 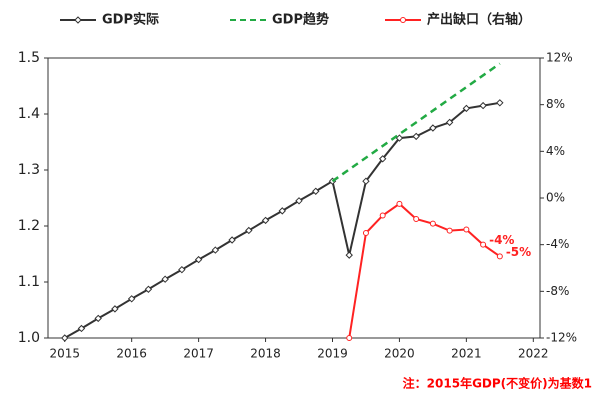 I want to click on x-tick-label: 2020, so click(x=399, y=354).